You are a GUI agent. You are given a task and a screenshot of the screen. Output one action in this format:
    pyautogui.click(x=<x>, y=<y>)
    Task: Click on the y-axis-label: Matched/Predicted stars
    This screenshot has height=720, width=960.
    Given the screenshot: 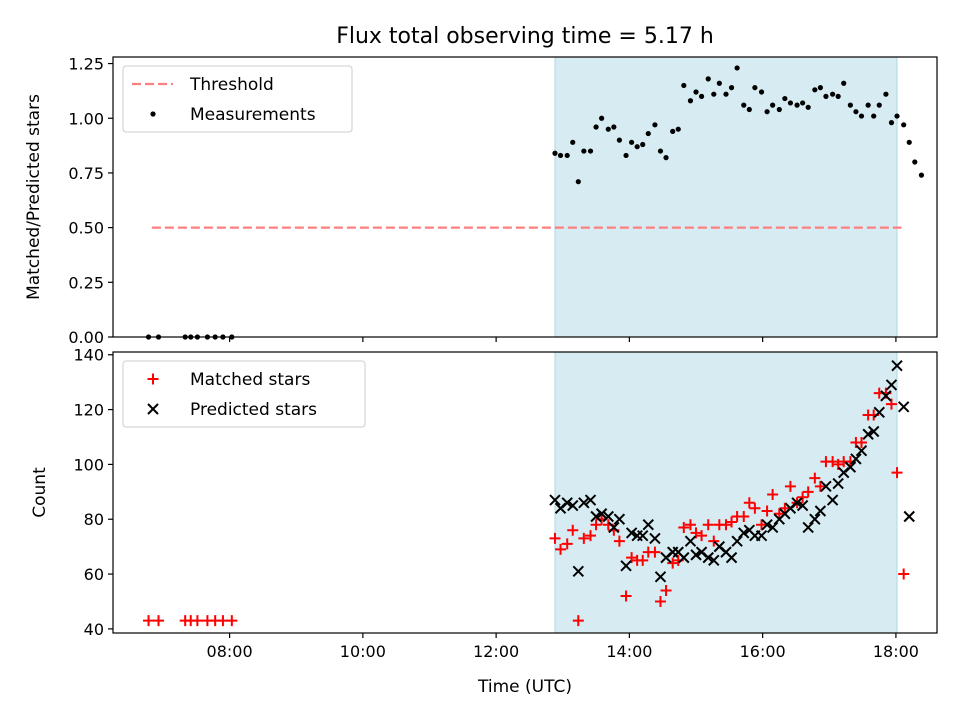 What is the action you would take?
    pyautogui.click(x=34, y=197)
    